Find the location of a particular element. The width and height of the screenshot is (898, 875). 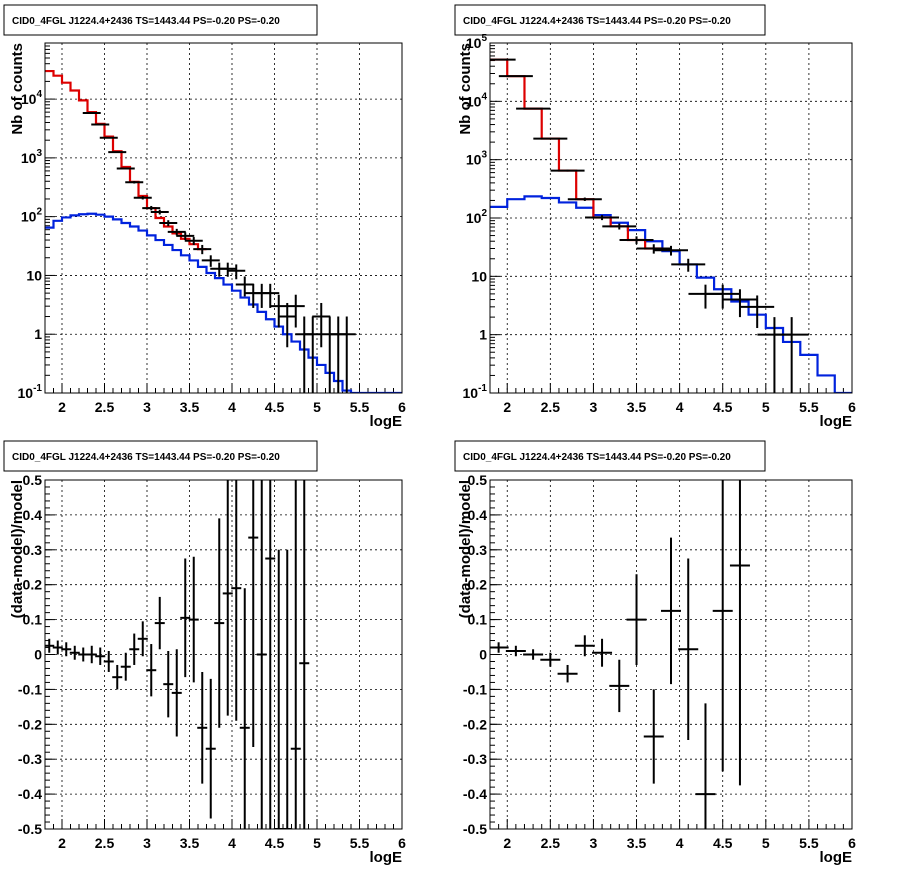

tick-label: 5.5 is located at coordinates (809, 843).